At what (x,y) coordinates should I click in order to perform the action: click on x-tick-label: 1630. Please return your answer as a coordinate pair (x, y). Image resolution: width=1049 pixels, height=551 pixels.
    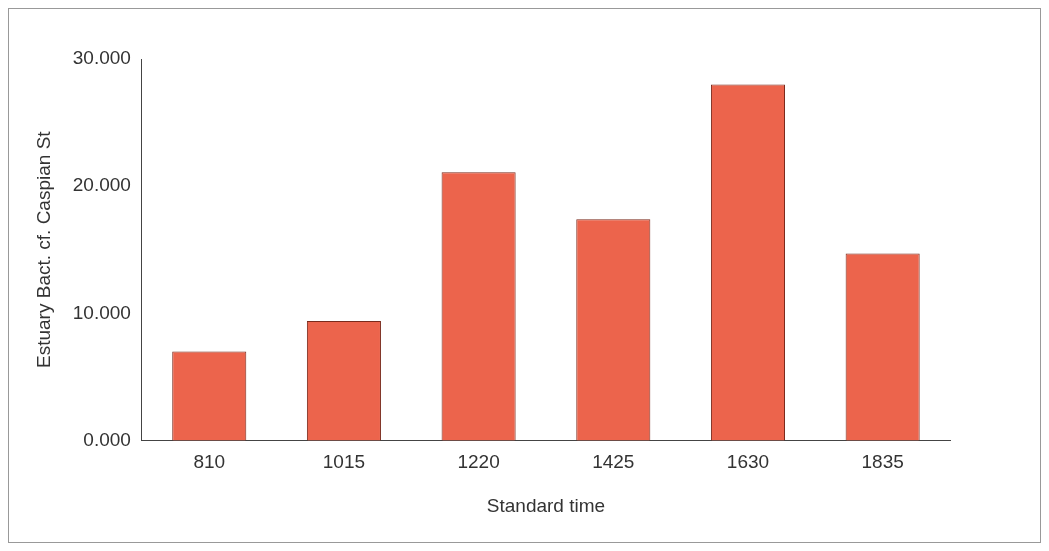
    Looking at the image, I should click on (748, 462).